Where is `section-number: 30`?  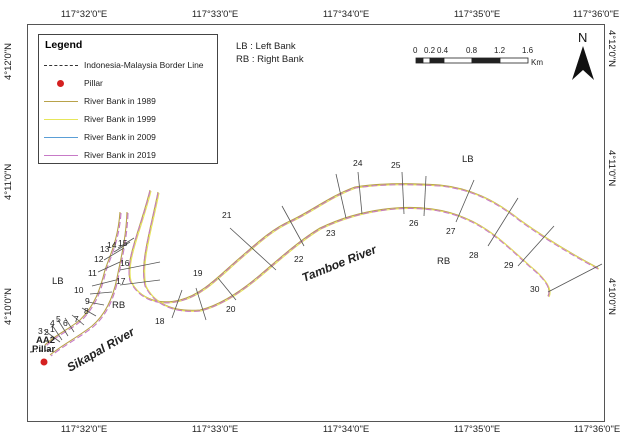
section-number: 30 is located at coordinates (535, 289).